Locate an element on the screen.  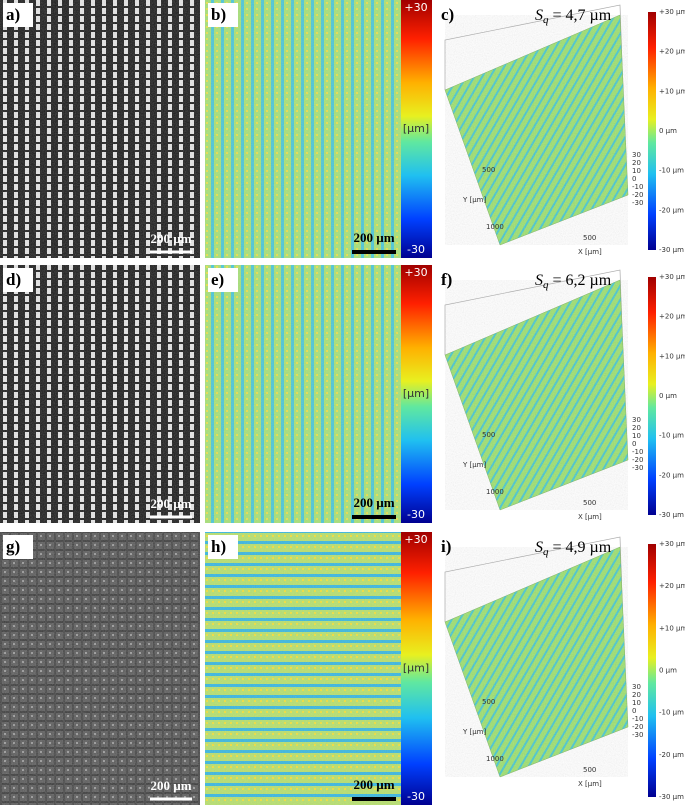
sq-value: Sq = 4,9 µm is located at coordinates (573, 548).